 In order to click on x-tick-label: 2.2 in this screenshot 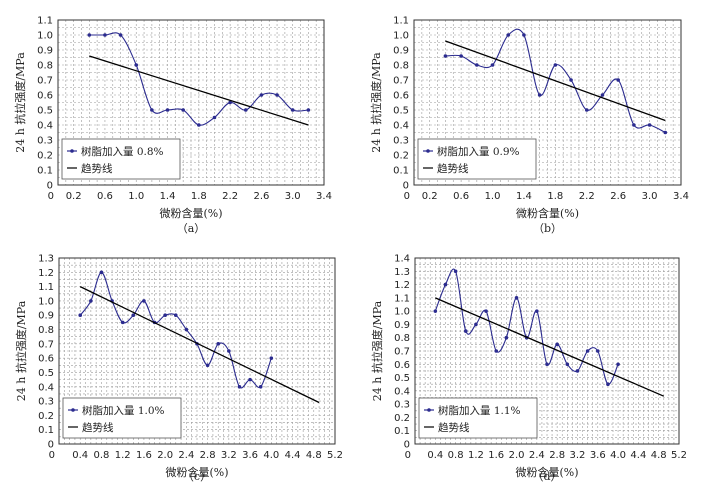, I will do `click(587, 196)`.